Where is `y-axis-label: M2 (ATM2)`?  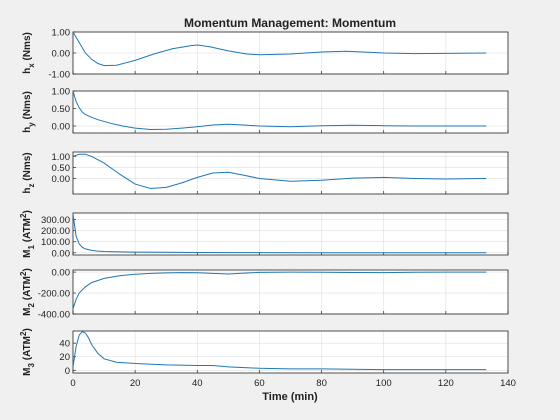
y-axis-label: M2 (ATM2) is located at coordinates (27, 292).